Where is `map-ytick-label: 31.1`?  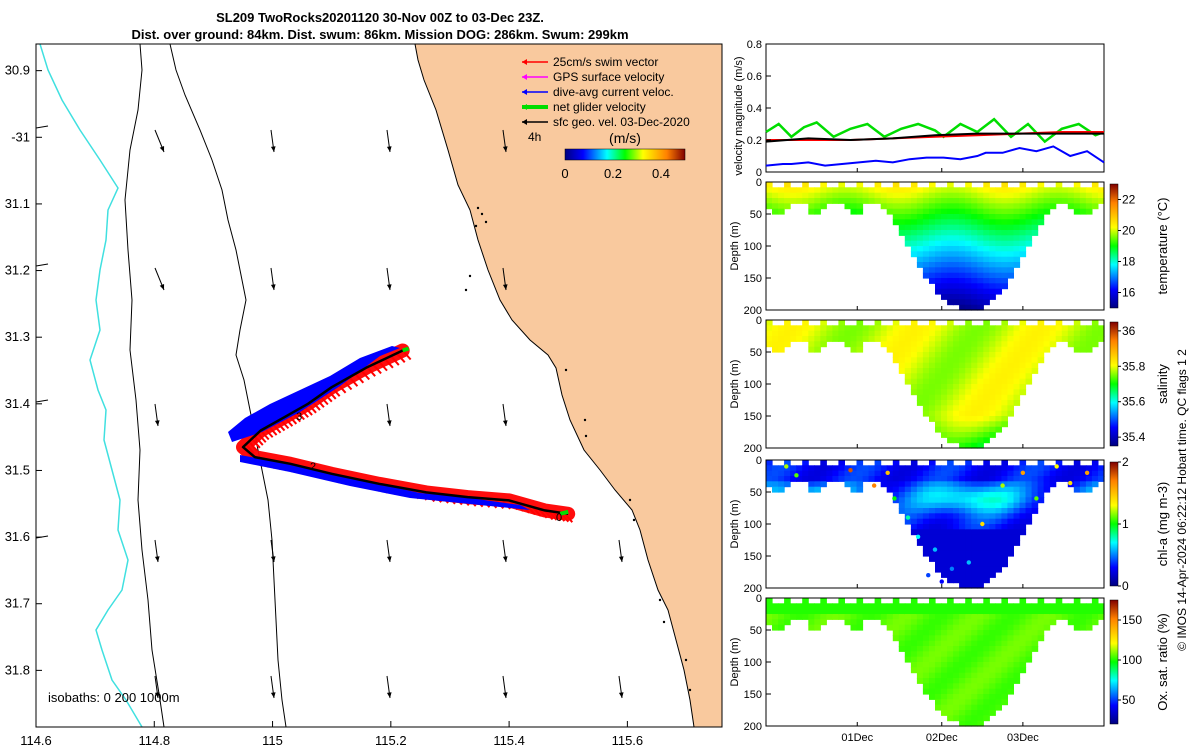
map-ytick-label: 31.1 is located at coordinates (17, 203).